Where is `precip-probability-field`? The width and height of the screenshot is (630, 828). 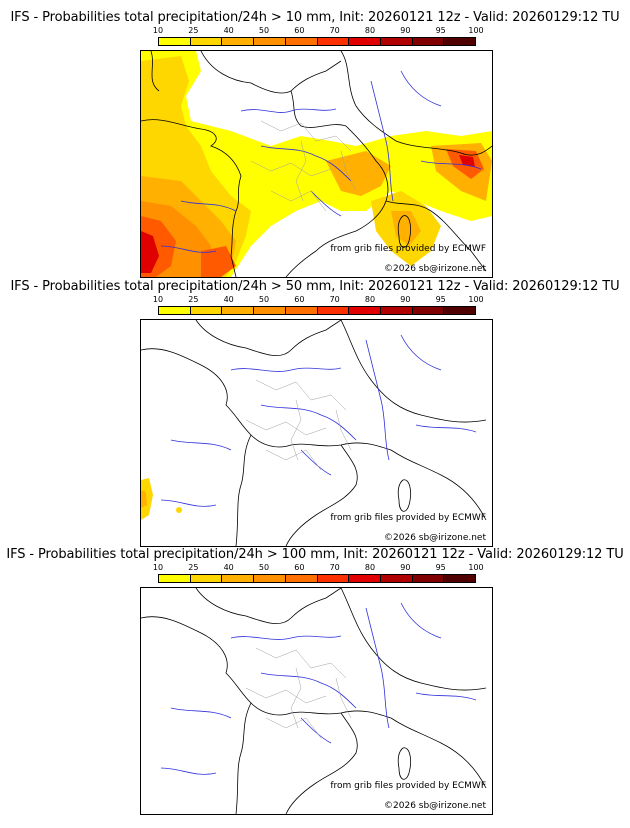
precip-probability-field is located at coordinates (161, 499).